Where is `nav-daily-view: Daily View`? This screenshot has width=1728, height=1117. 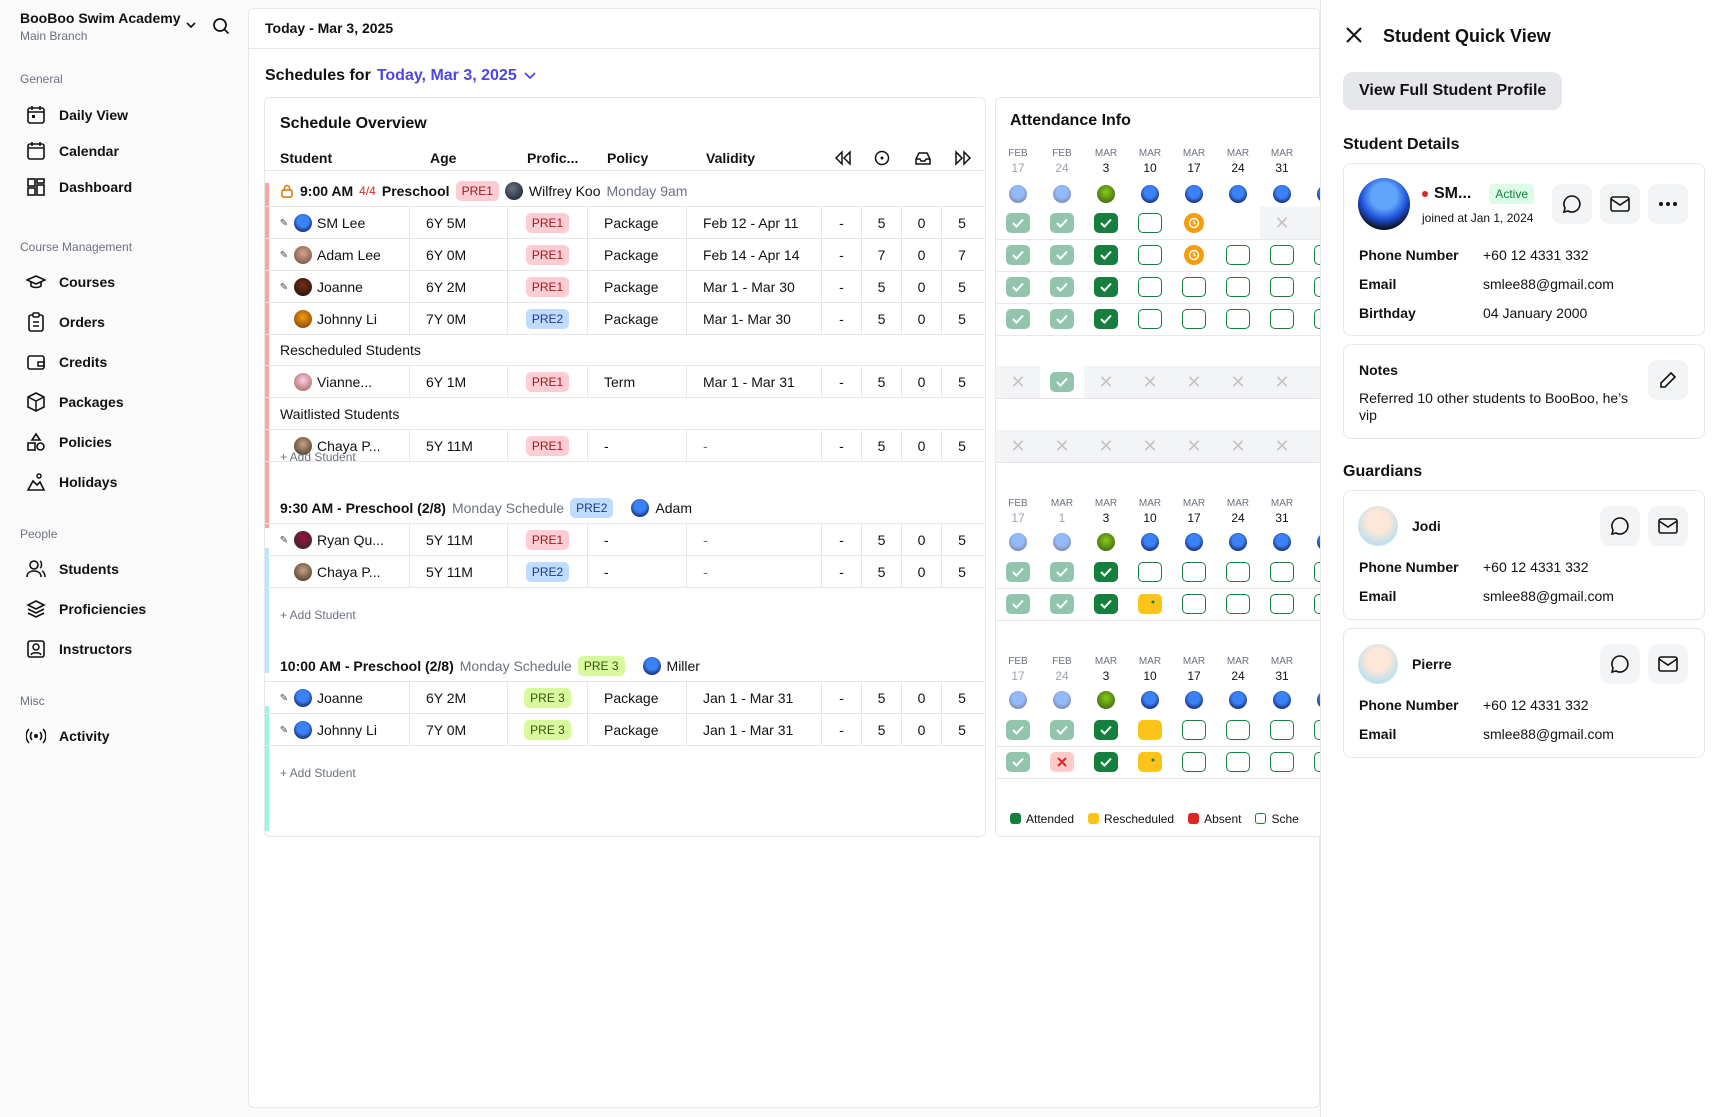
nav-daily-view: Daily View is located at coordinates (125, 115).